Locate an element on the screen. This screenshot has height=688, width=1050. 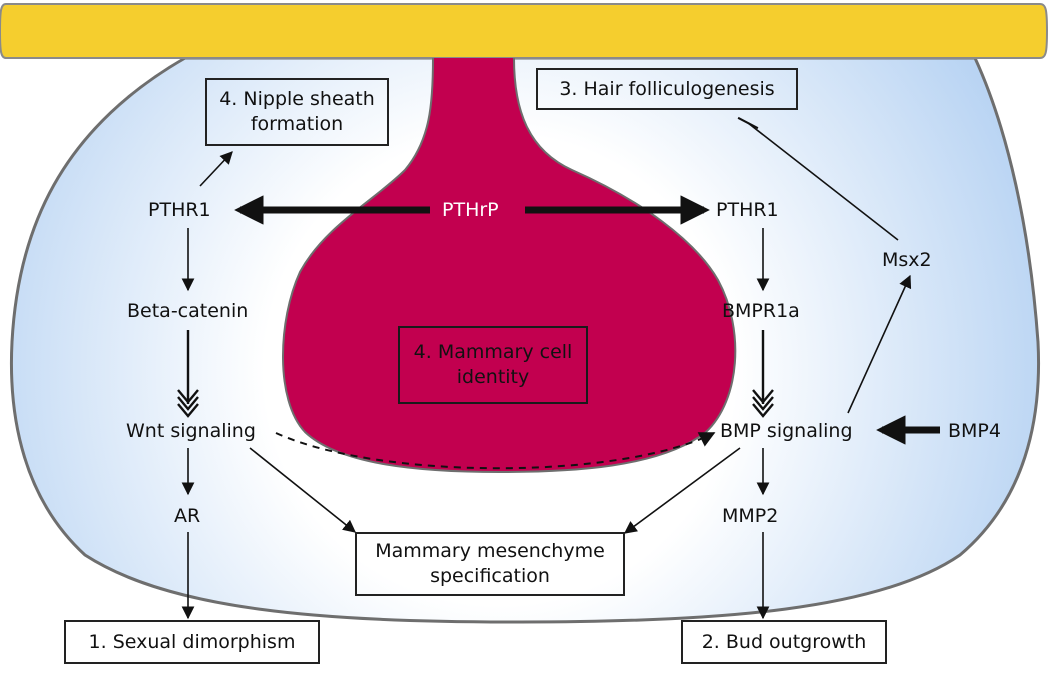
node-bmpr1a: BMPR1a is located at coordinates (761, 311).